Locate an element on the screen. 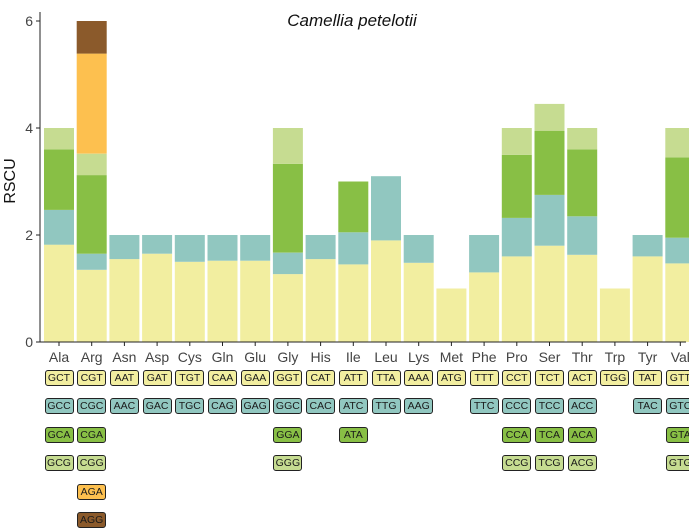 Image resolution: width=689 pixels, height=531 pixels. x-tick-label-his: His is located at coordinates (320, 357).